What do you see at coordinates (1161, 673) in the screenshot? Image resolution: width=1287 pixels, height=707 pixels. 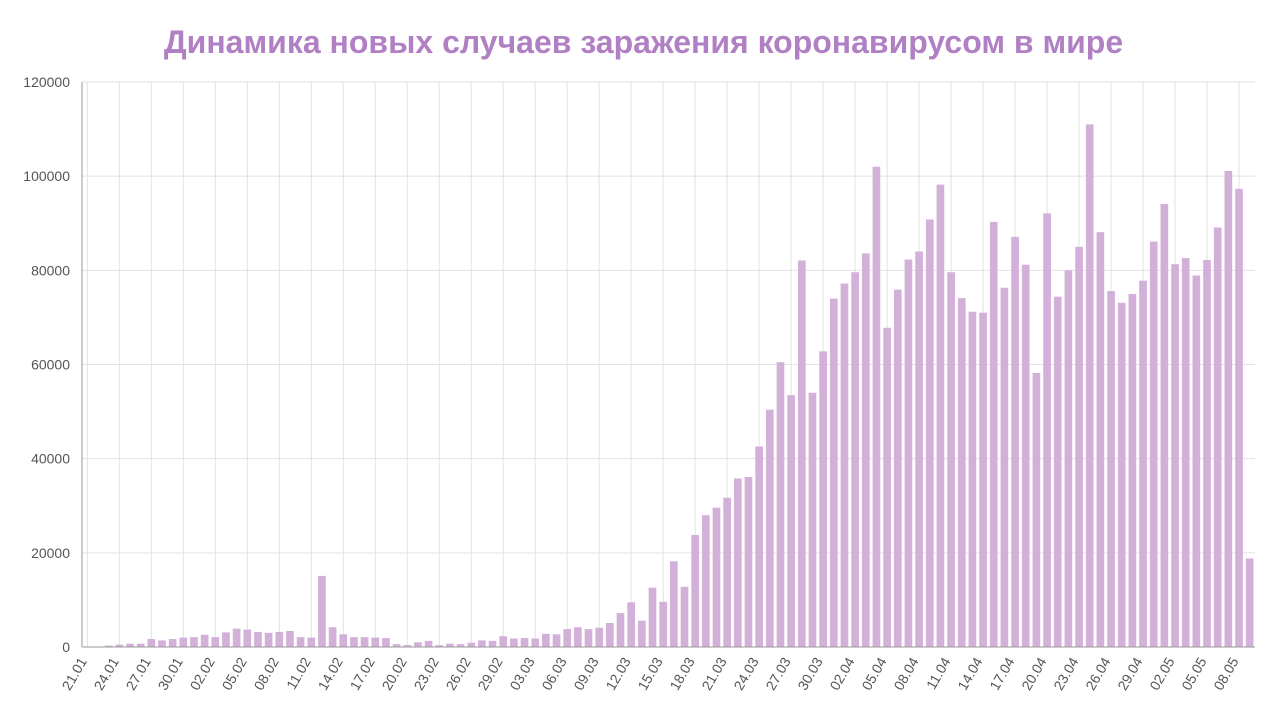 I see `x-tick-label: 02.05` at bounding box center [1161, 673].